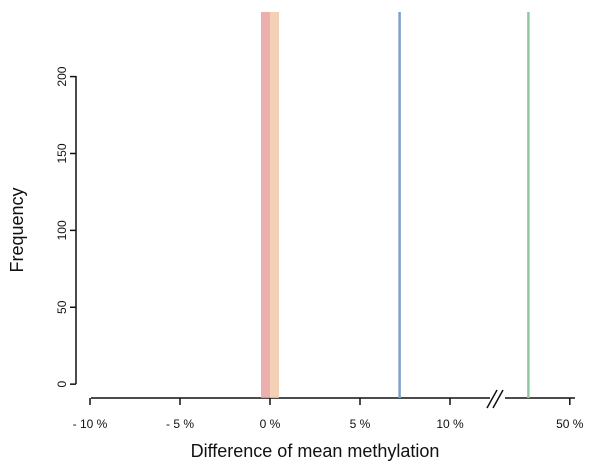 This screenshot has height=471, width=601. I want to click on x-tick-label: 0 %, so click(270, 424).